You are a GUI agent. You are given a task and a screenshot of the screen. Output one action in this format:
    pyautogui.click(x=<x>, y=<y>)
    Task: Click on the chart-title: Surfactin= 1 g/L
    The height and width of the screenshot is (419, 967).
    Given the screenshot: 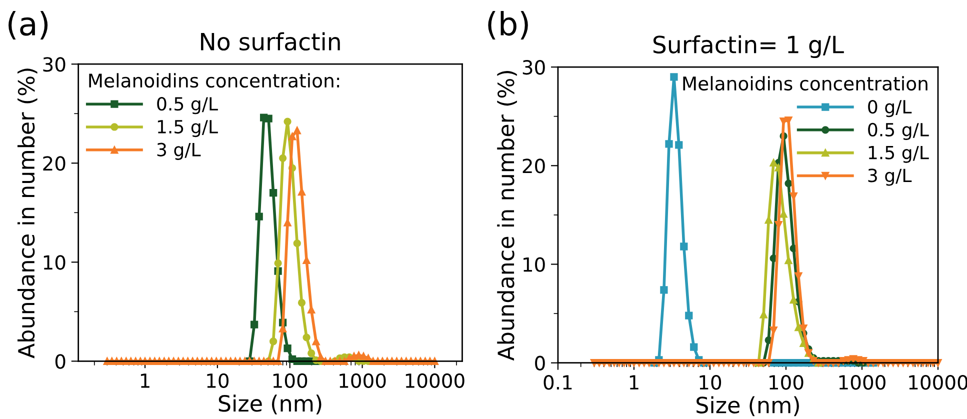 What is the action you would take?
    pyautogui.click(x=748, y=46)
    